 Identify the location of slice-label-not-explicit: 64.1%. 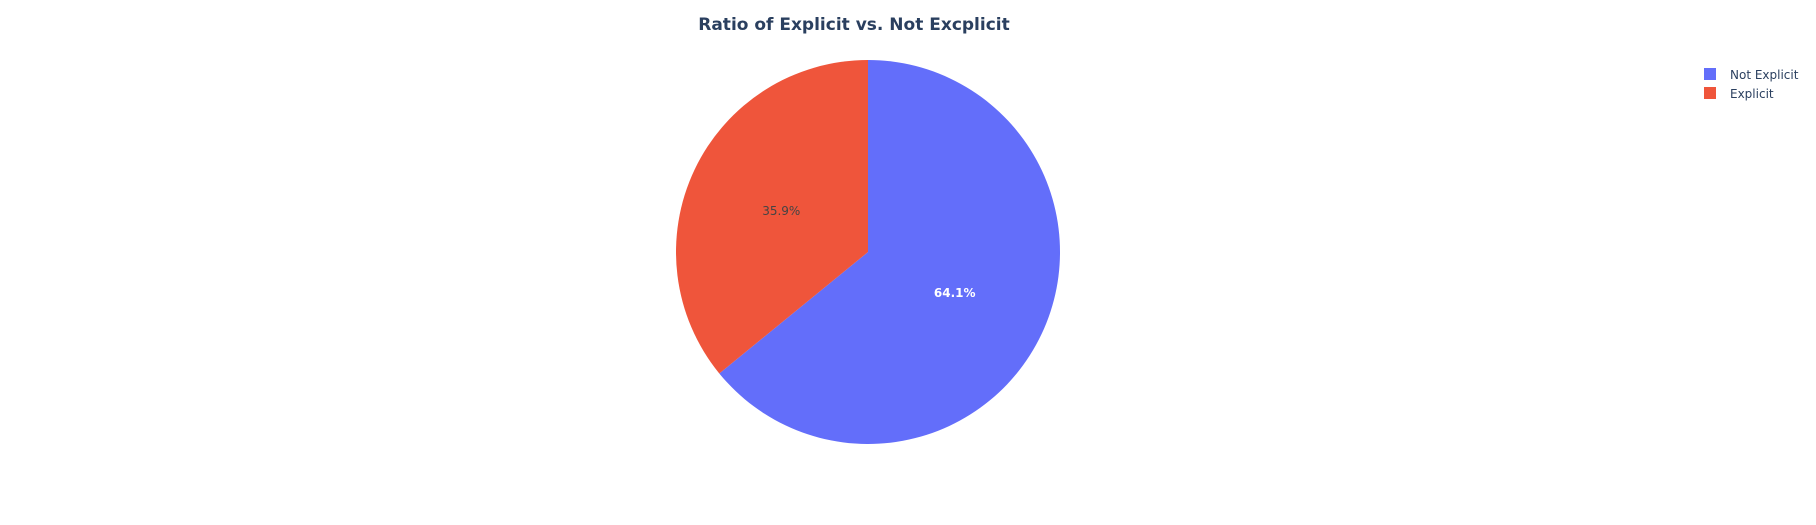
(955, 293).